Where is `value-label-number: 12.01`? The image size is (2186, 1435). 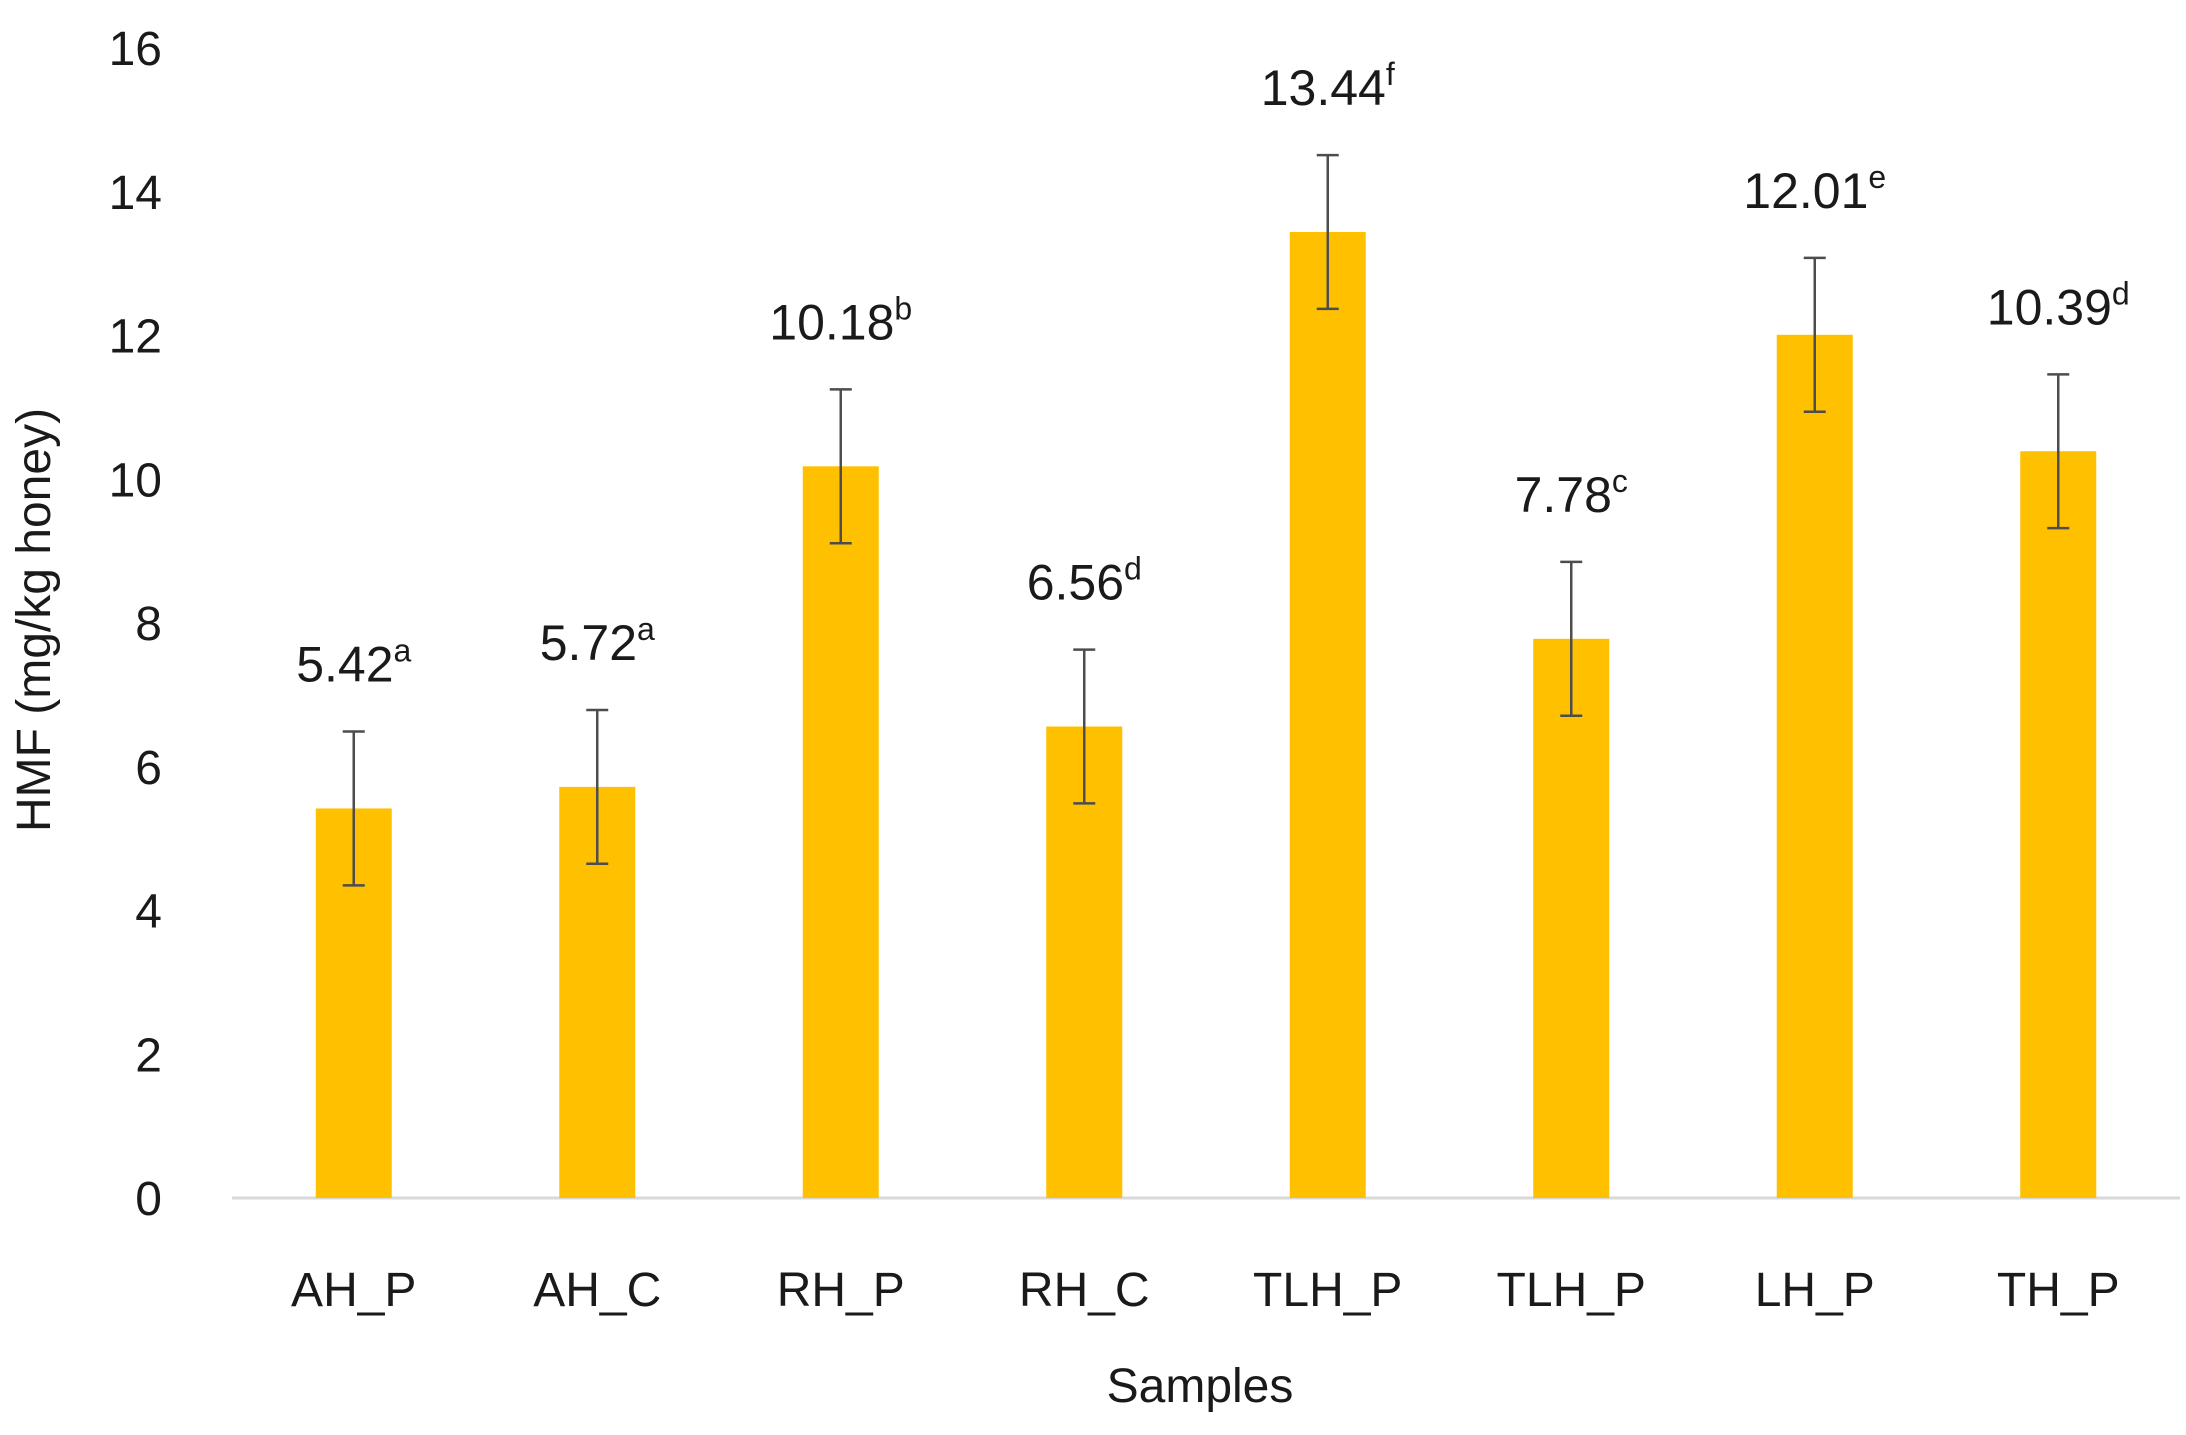 value-label-number: 12.01 is located at coordinates (1805, 191).